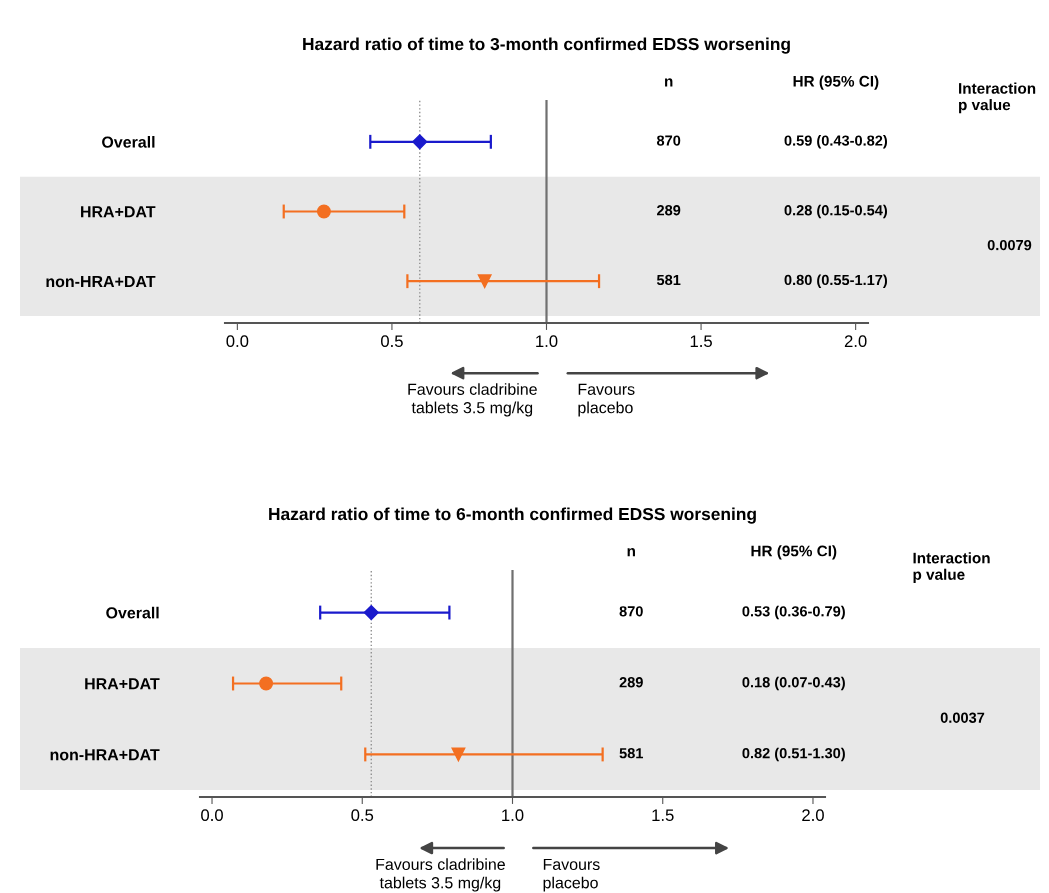  I want to click on text: HRA+DAT, so click(122, 684).